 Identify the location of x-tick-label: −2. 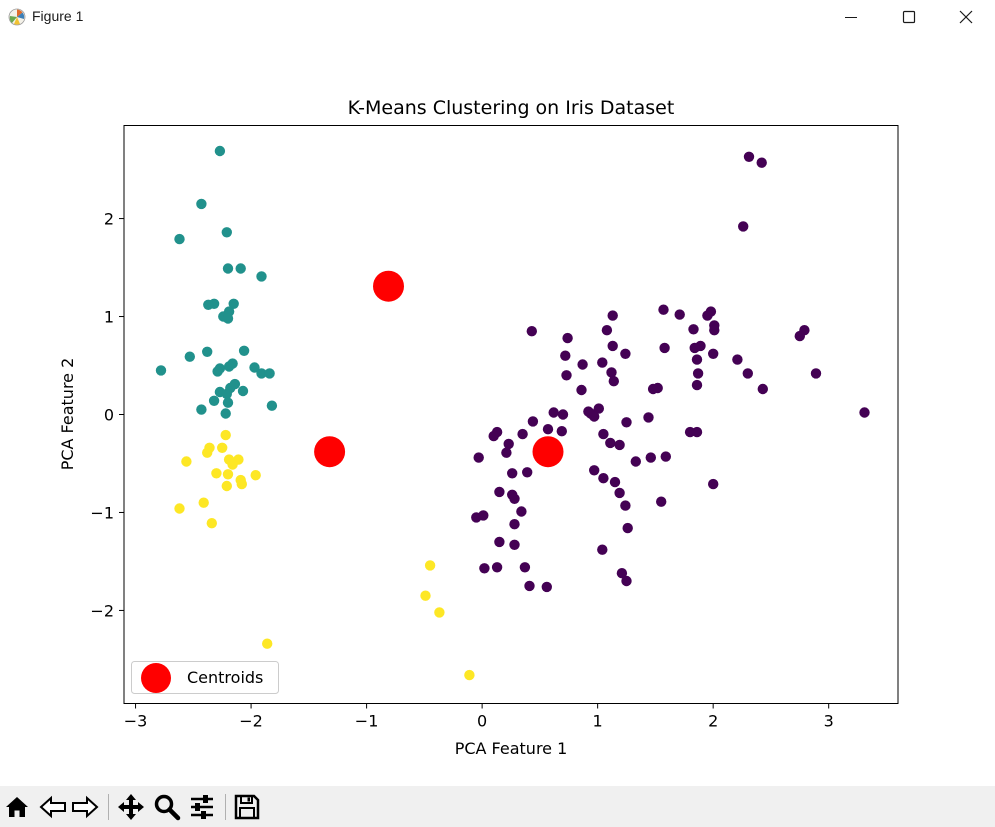
(251, 721).